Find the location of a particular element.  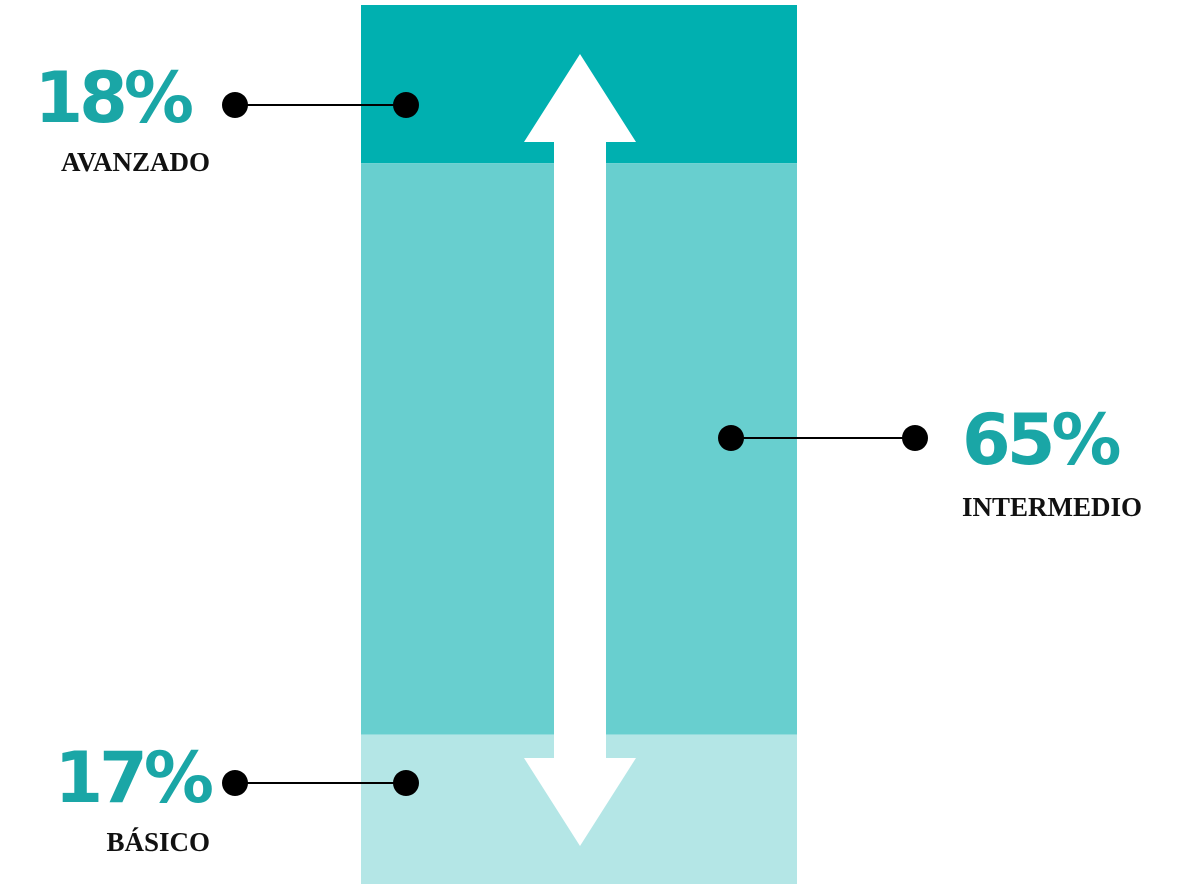

value-label-basico: 17% is located at coordinates (132, 778).